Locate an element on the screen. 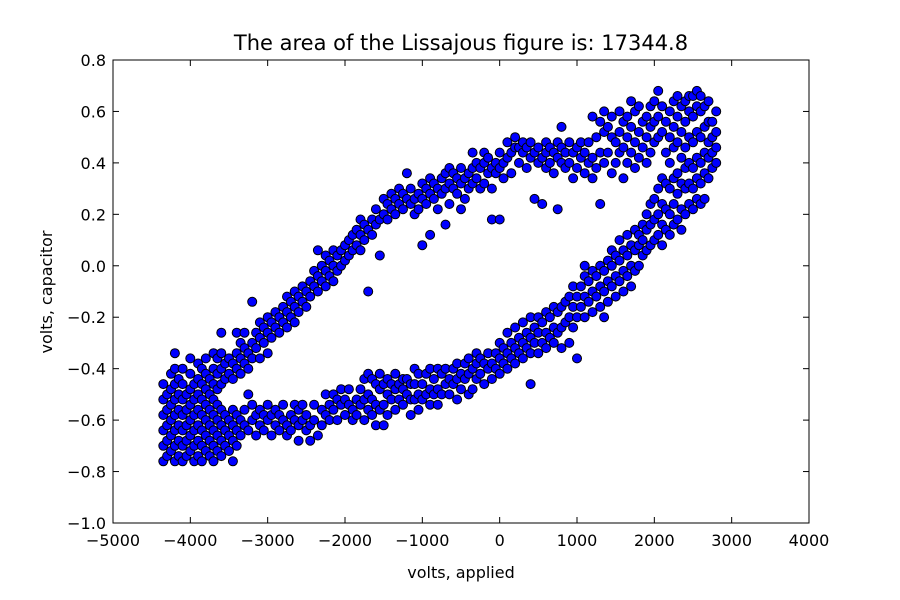 This screenshot has height=600, width=900. y-tick-label: −1.0 is located at coordinates (86, 523).